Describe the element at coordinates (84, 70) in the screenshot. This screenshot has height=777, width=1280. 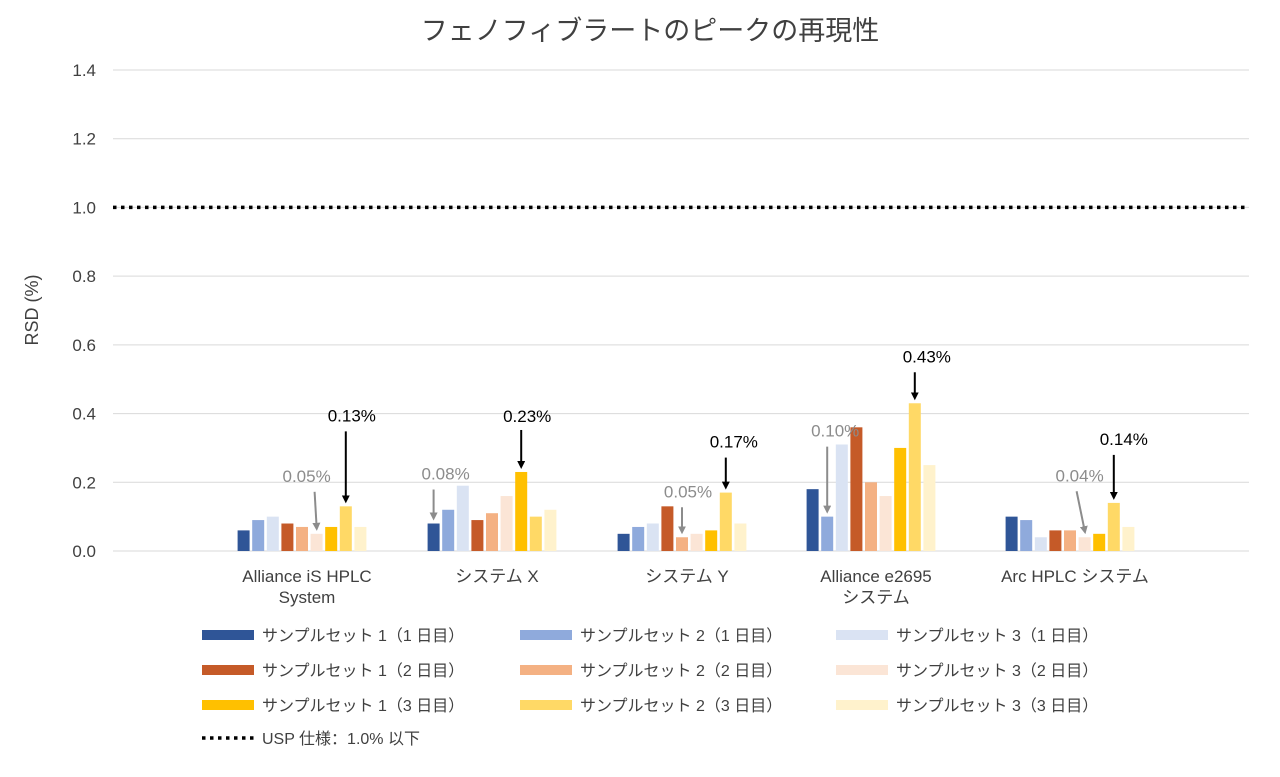
I see `y-tick-label: 1.4` at that location.